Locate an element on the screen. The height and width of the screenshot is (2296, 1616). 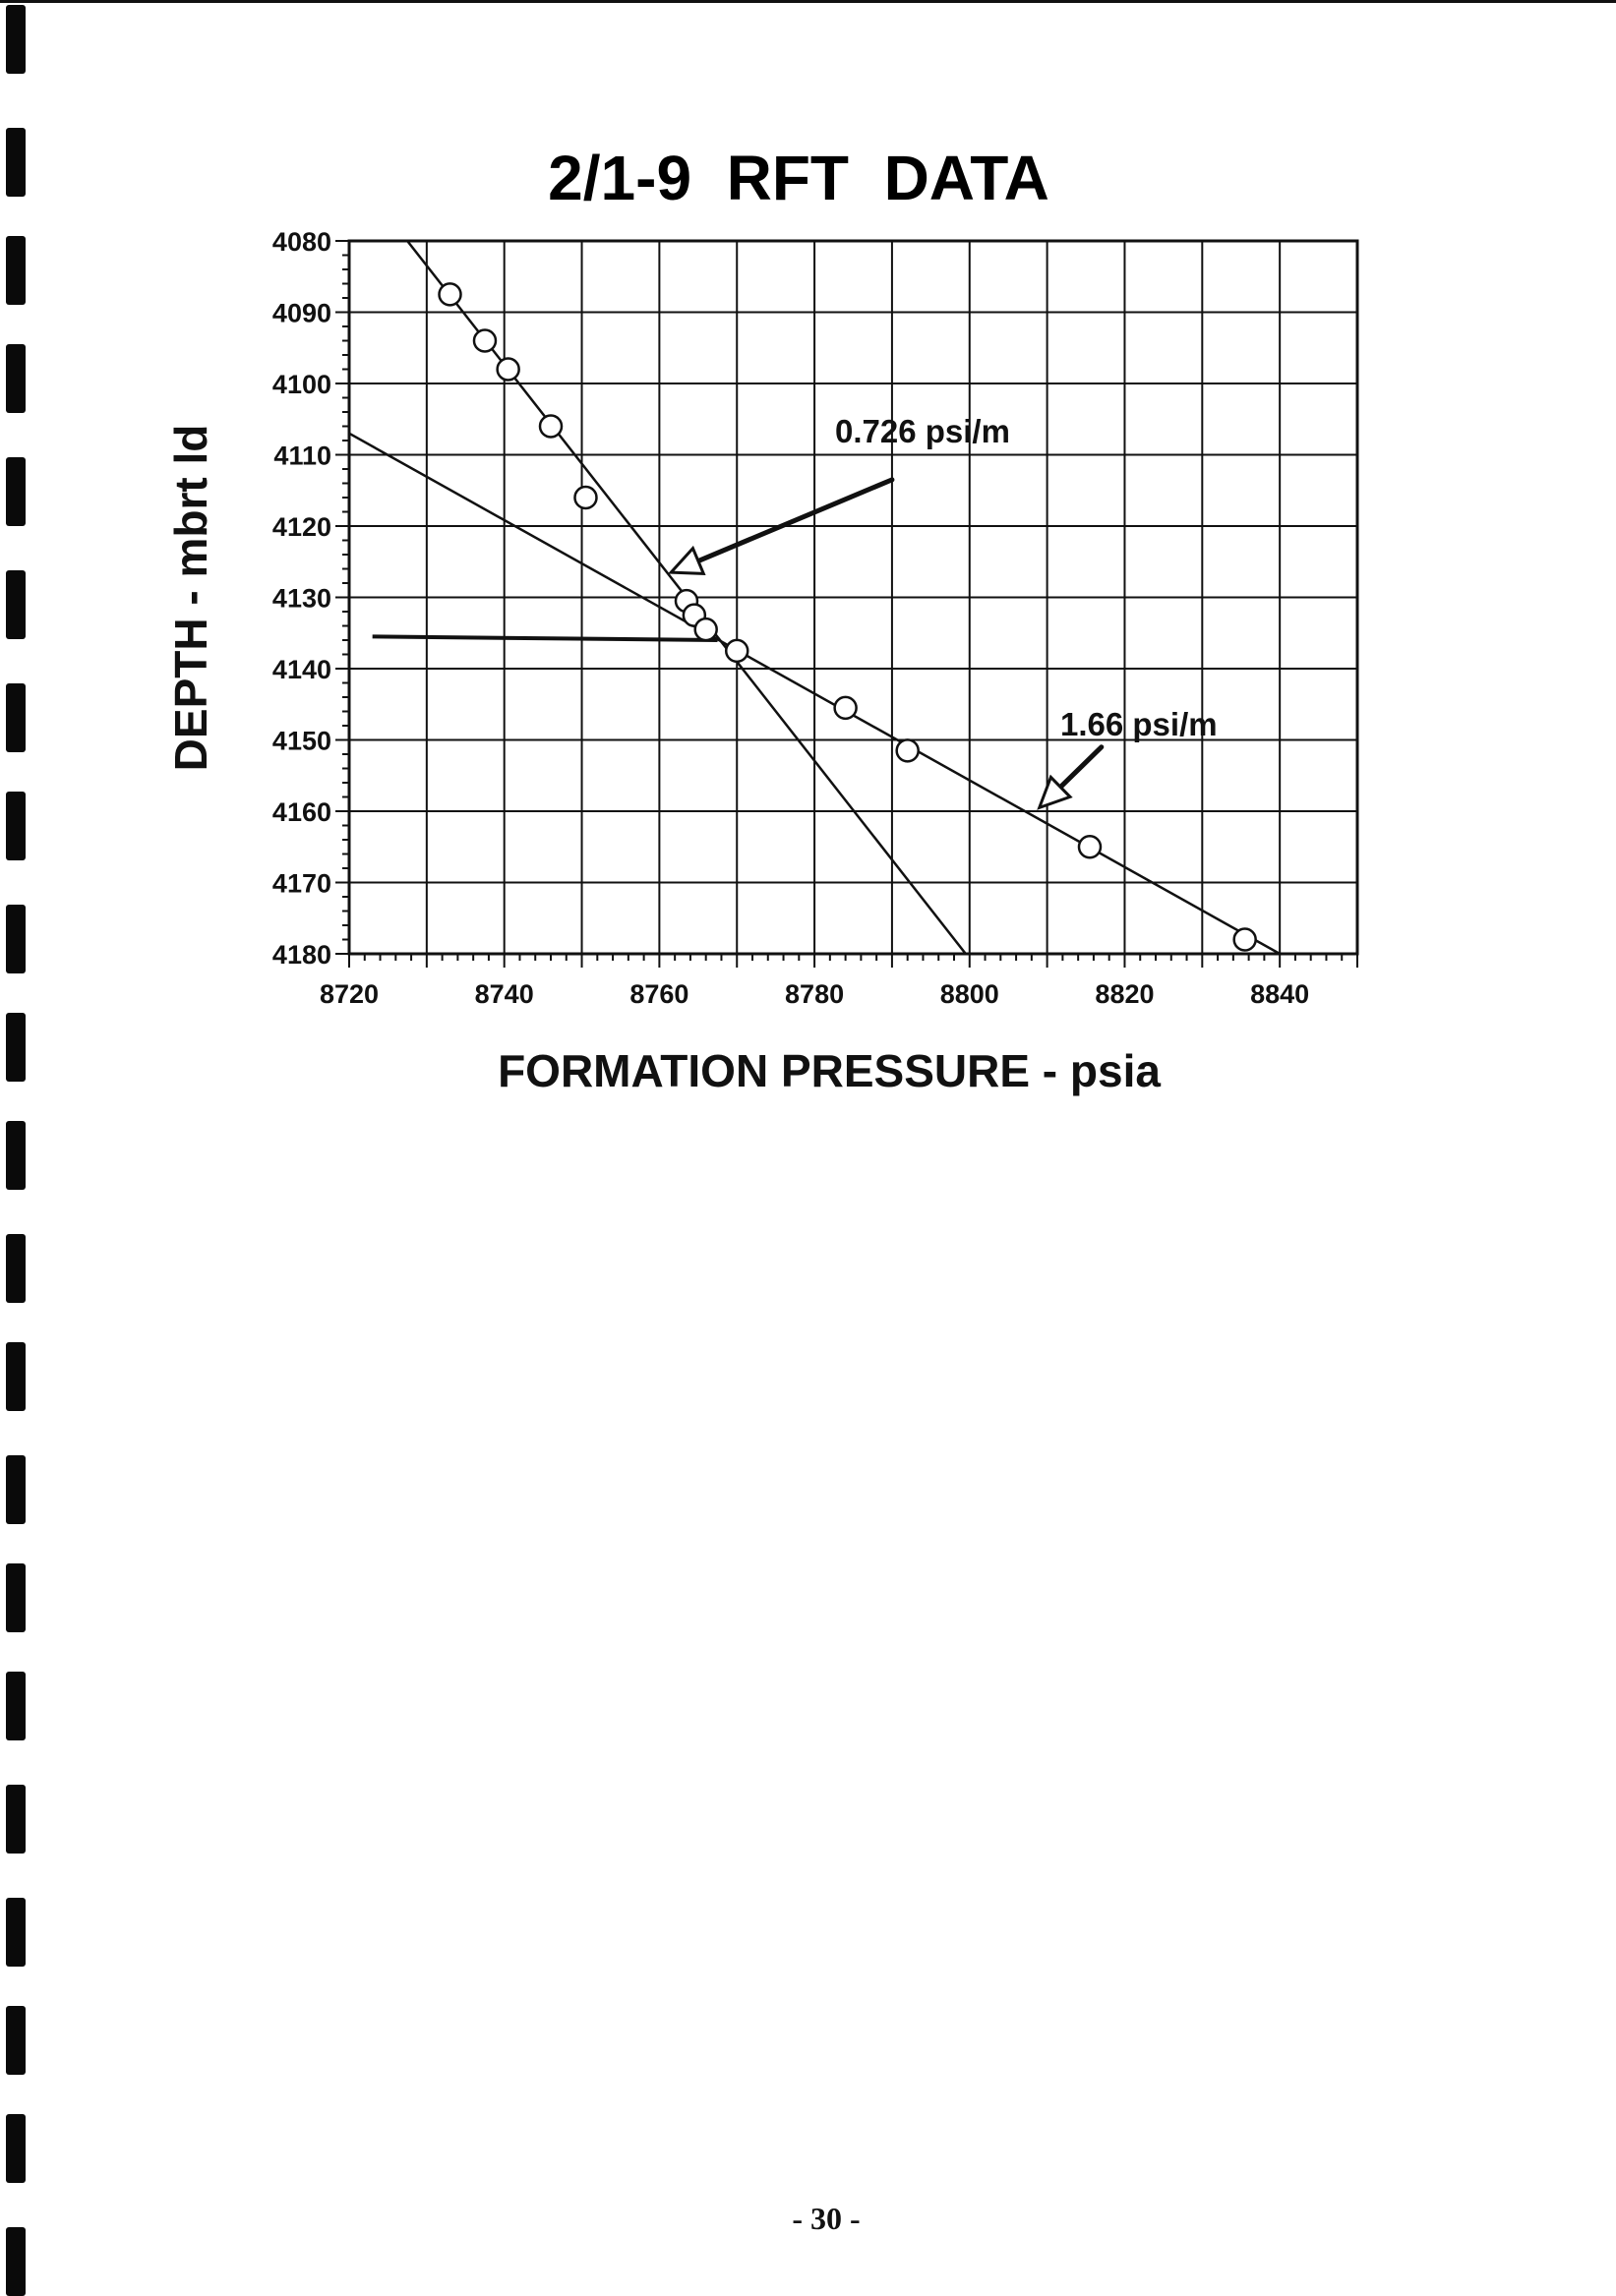
y-tick-label: 4130 is located at coordinates (302, 599).